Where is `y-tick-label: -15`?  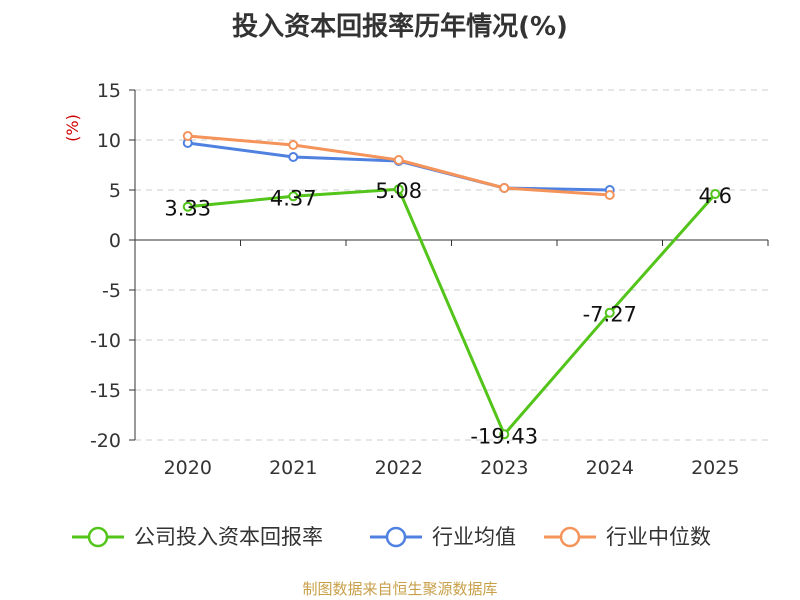
y-tick-label: -15 is located at coordinates (105, 391).